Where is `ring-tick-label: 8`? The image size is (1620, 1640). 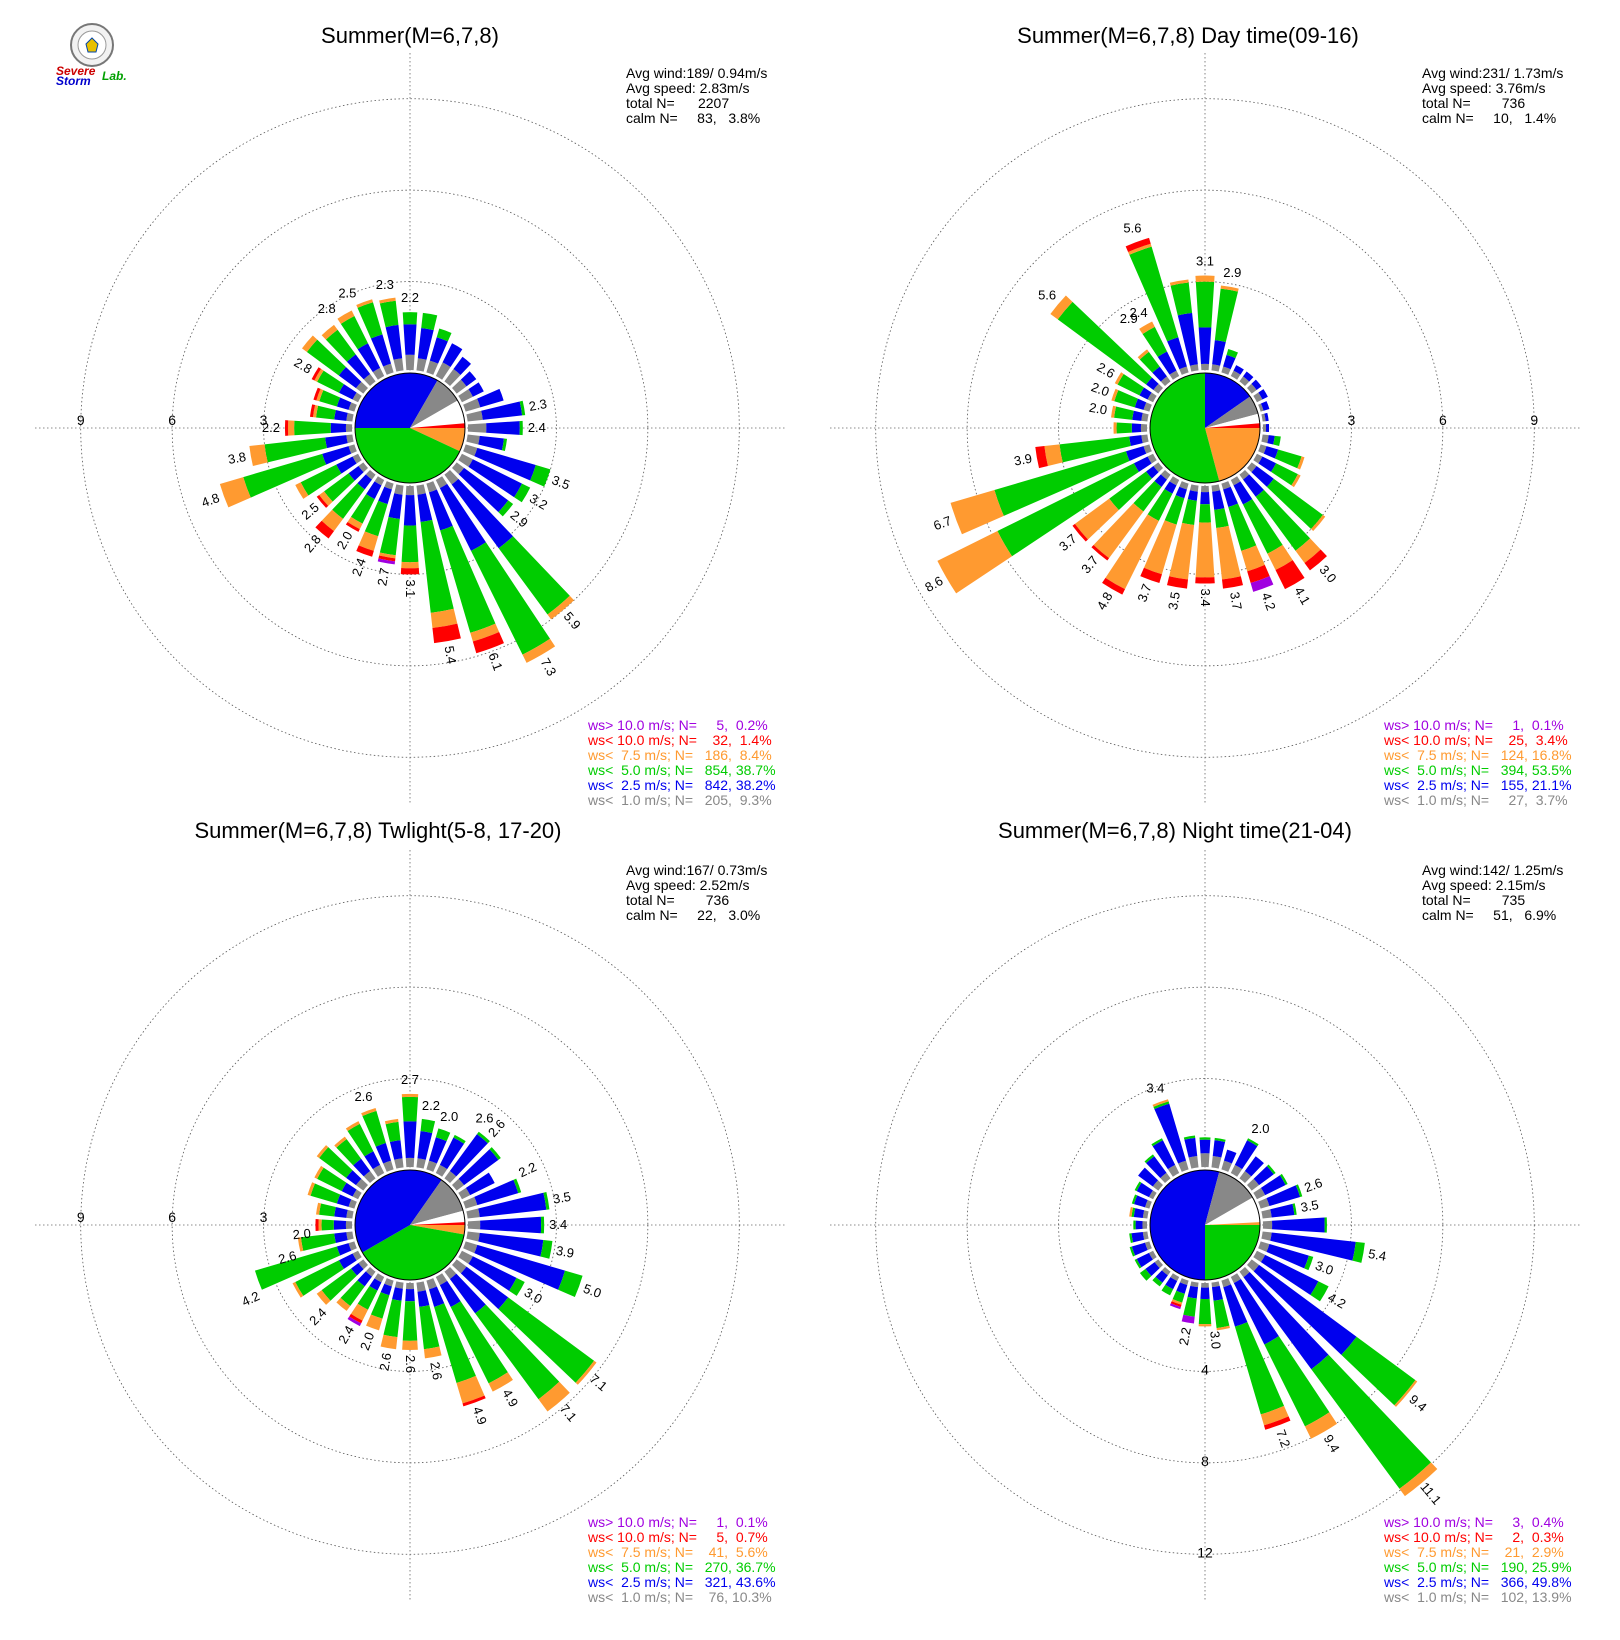 ring-tick-label: 8 is located at coordinates (1205, 1461).